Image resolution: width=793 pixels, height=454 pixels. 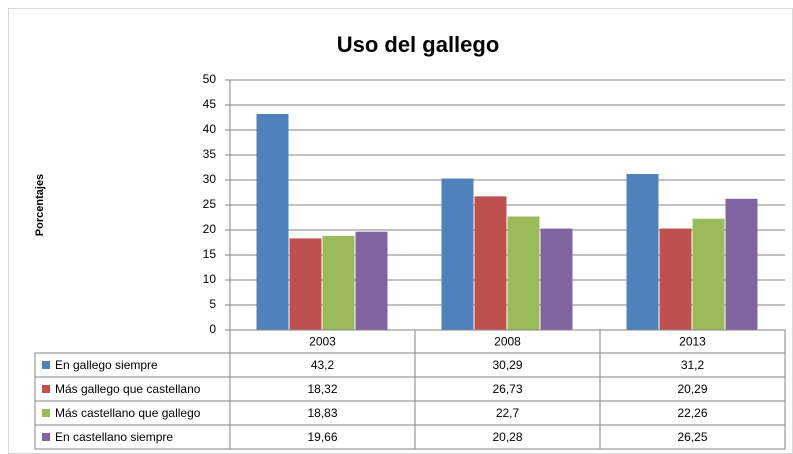 What do you see at coordinates (210, 179) in the screenshot?
I see `y-tick-label: 30` at bounding box center [210, 179].